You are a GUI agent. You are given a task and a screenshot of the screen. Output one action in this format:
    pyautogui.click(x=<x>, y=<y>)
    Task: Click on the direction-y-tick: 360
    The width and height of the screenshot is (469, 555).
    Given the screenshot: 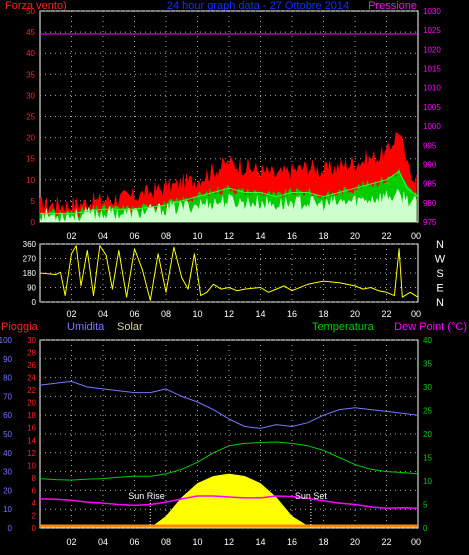 What is the action you would take?
    pyautogui.click(x=30, y=244)
    